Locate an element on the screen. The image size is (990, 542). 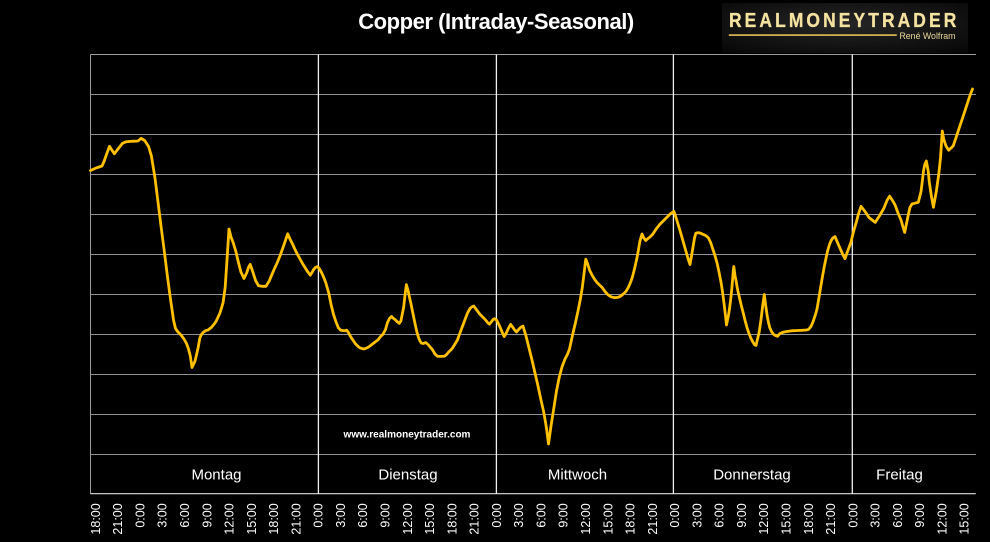
svg-text: René Wolfram is located at coordinates (927, 36).